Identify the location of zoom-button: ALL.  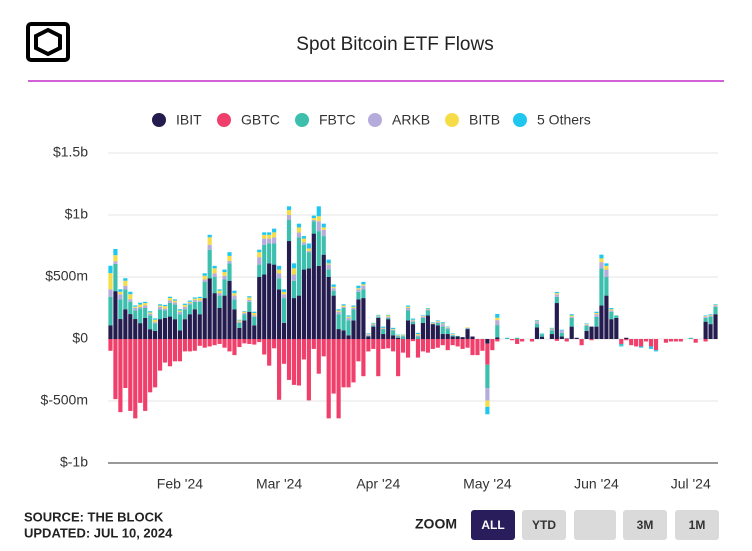
(493, 525).